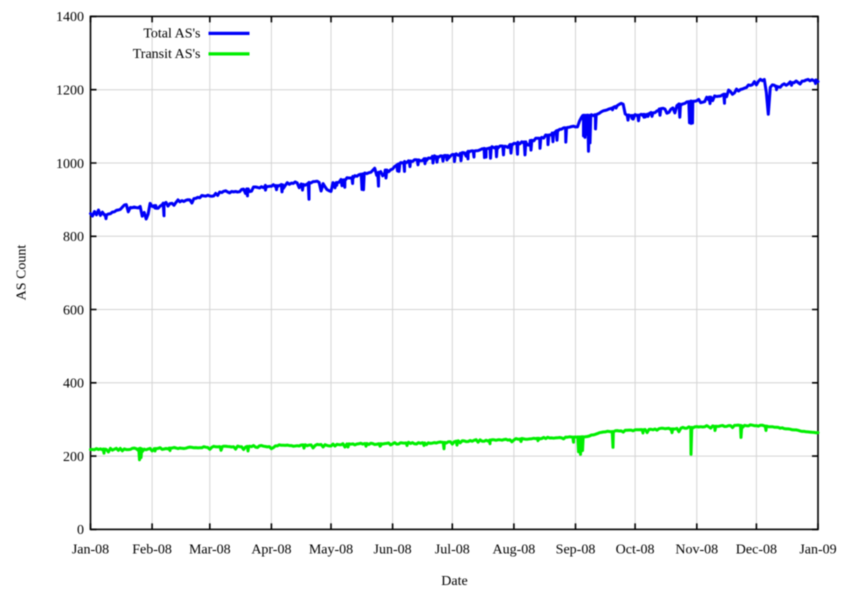  I want to click on svg-text: Jan-08, so click(90, 550).